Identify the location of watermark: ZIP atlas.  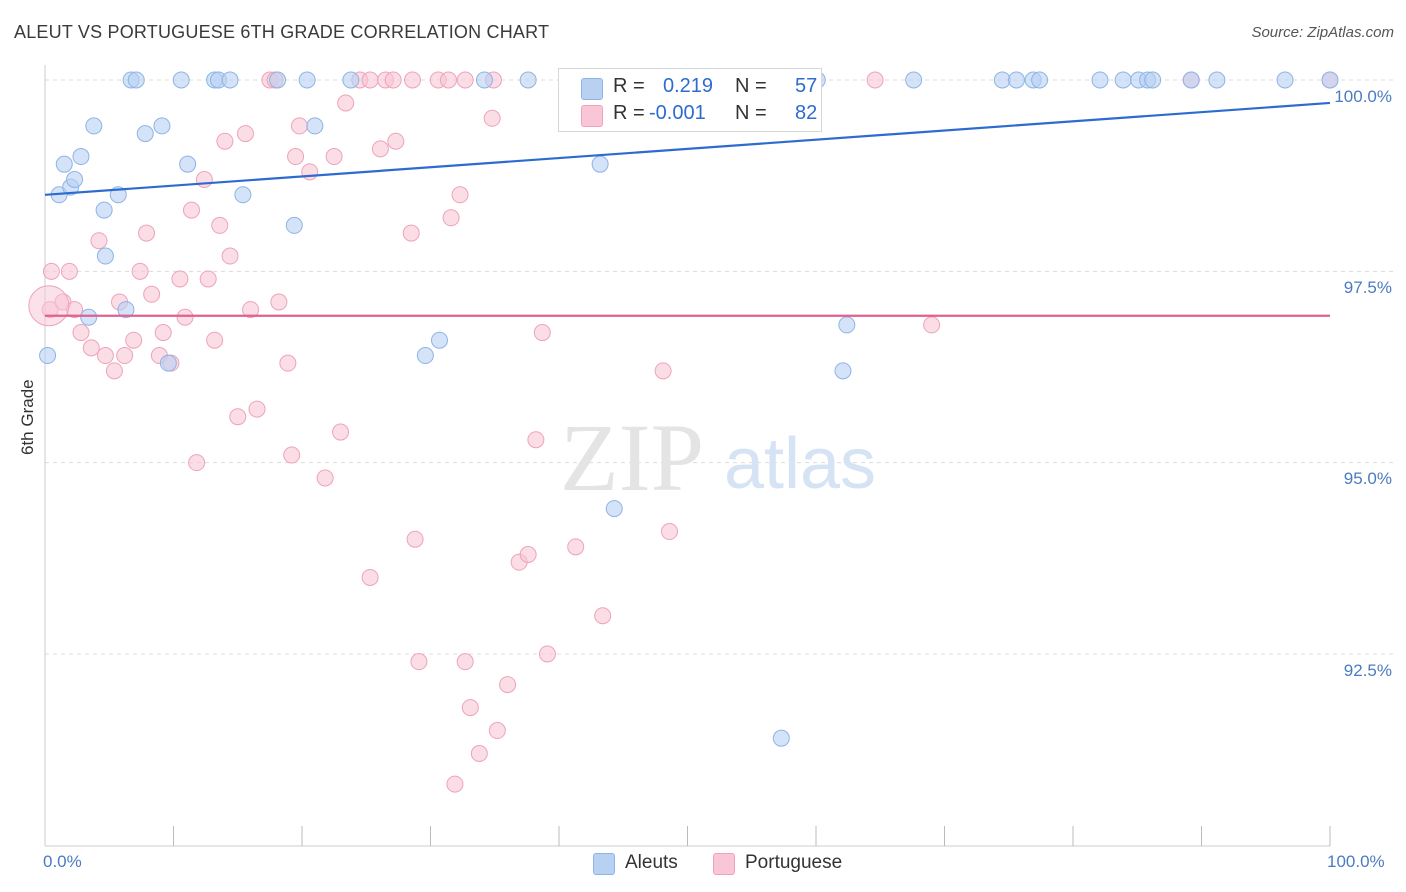
(718, 457).